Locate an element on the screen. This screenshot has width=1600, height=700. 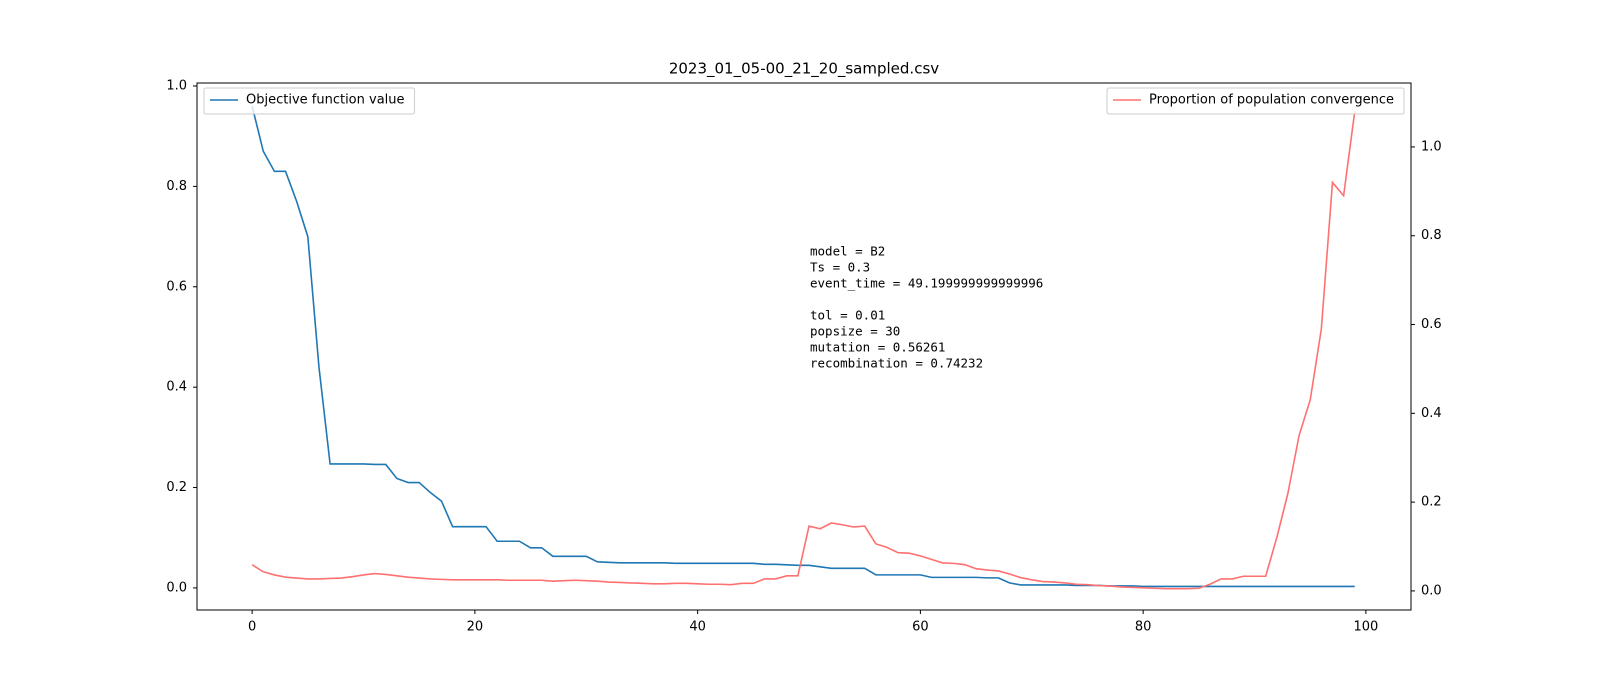
legend-label: Objective function value is located at coordinates (325, 100).